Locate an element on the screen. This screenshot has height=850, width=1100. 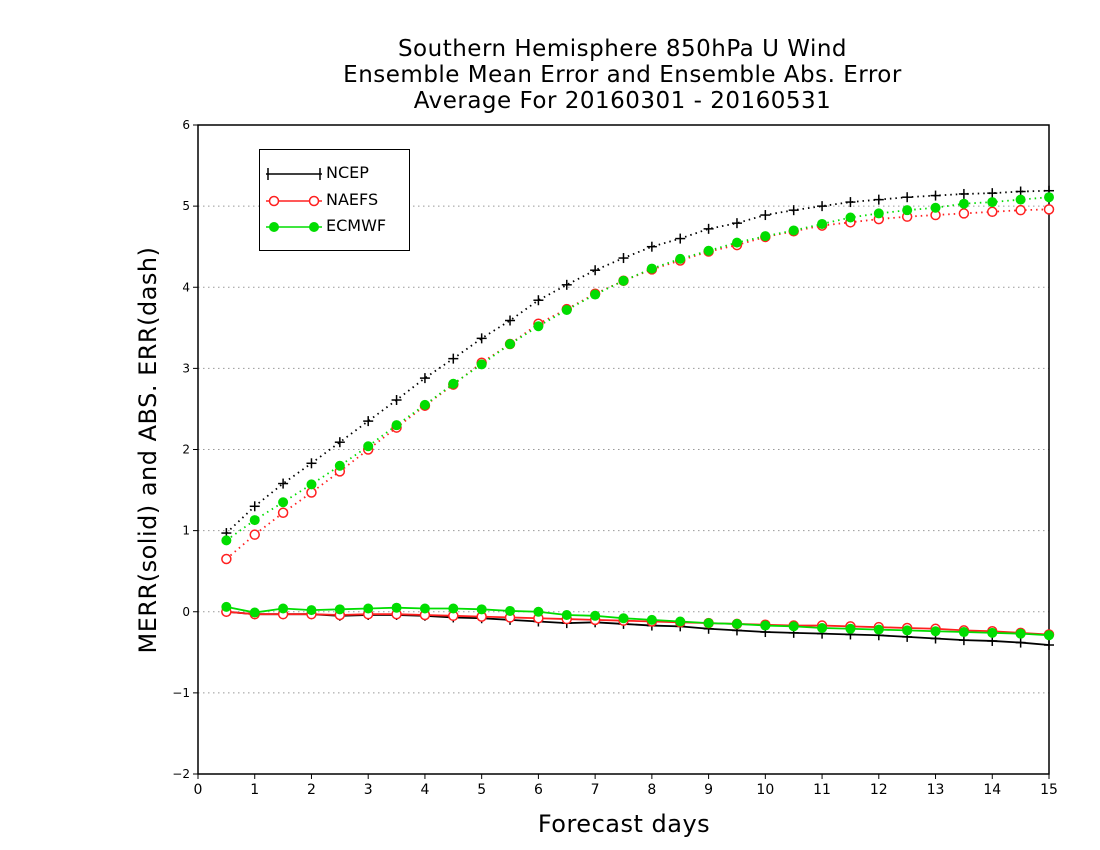
x-tick-label-8: 8 is located at coordinates (651, 790).